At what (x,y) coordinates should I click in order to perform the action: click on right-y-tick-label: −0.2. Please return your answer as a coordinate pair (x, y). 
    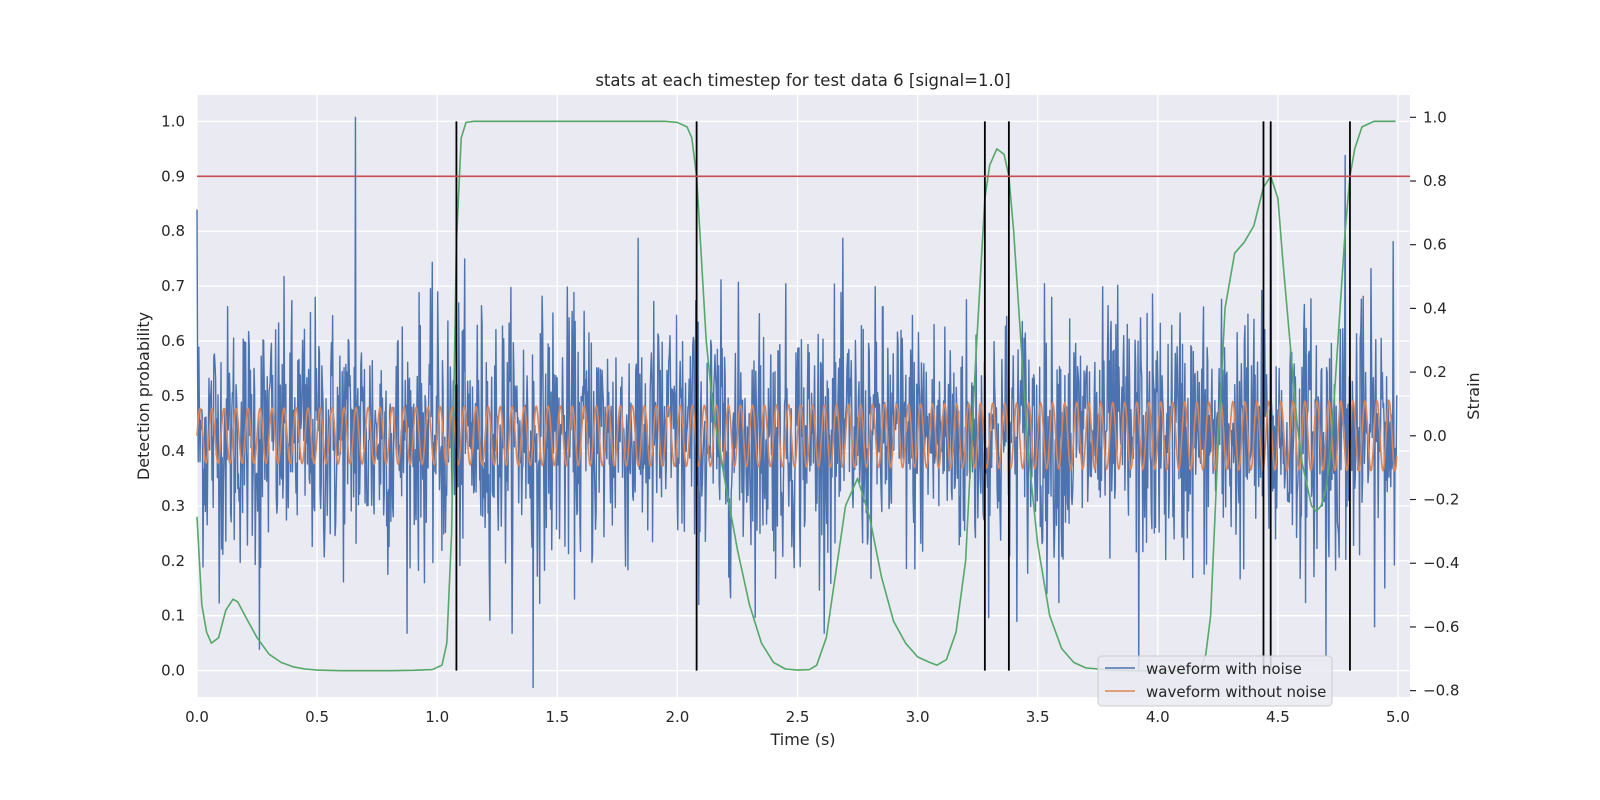
    Looking at the image, I should click on (1441, 500).